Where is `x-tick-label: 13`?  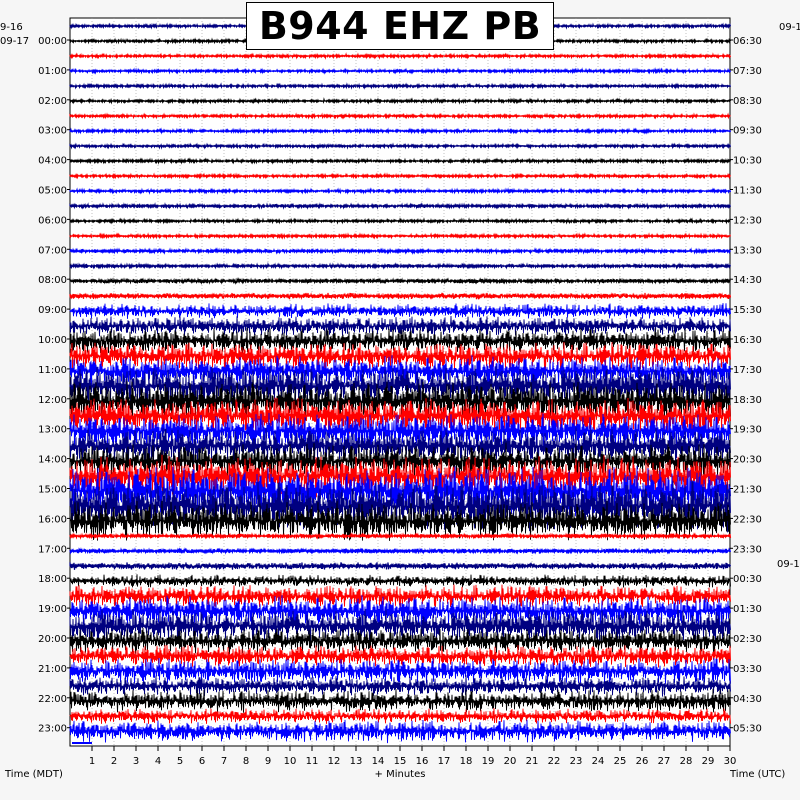
x-tick-label: 13 is located at coordinates (356, 761).